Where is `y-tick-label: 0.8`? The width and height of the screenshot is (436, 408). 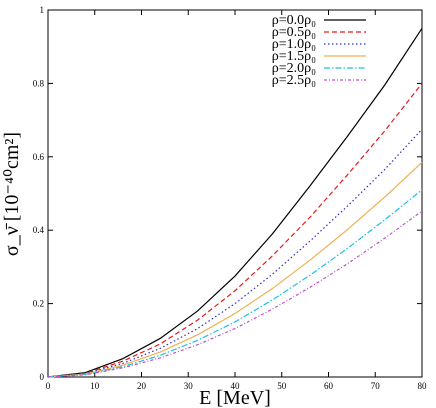
y-tick-label: 0.8 is located at coordinates (39, 83).